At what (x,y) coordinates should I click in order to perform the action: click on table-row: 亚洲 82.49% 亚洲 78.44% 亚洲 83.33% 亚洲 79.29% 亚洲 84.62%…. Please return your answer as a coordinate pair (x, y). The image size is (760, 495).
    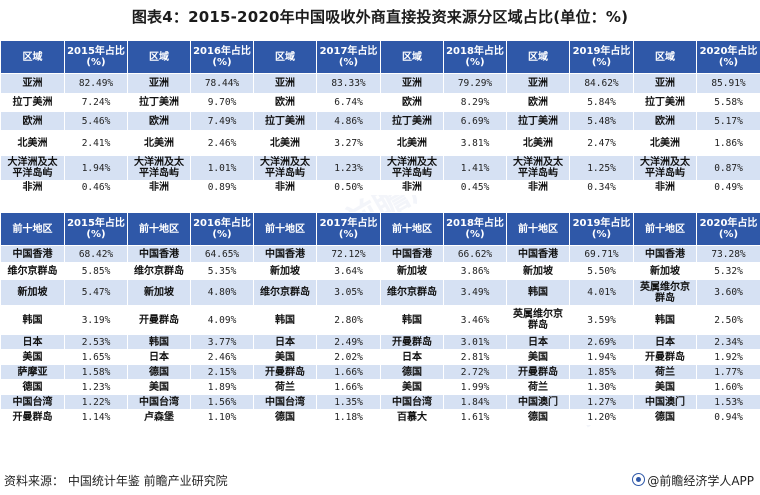
    Looking at the image, I should click on (380, 83).